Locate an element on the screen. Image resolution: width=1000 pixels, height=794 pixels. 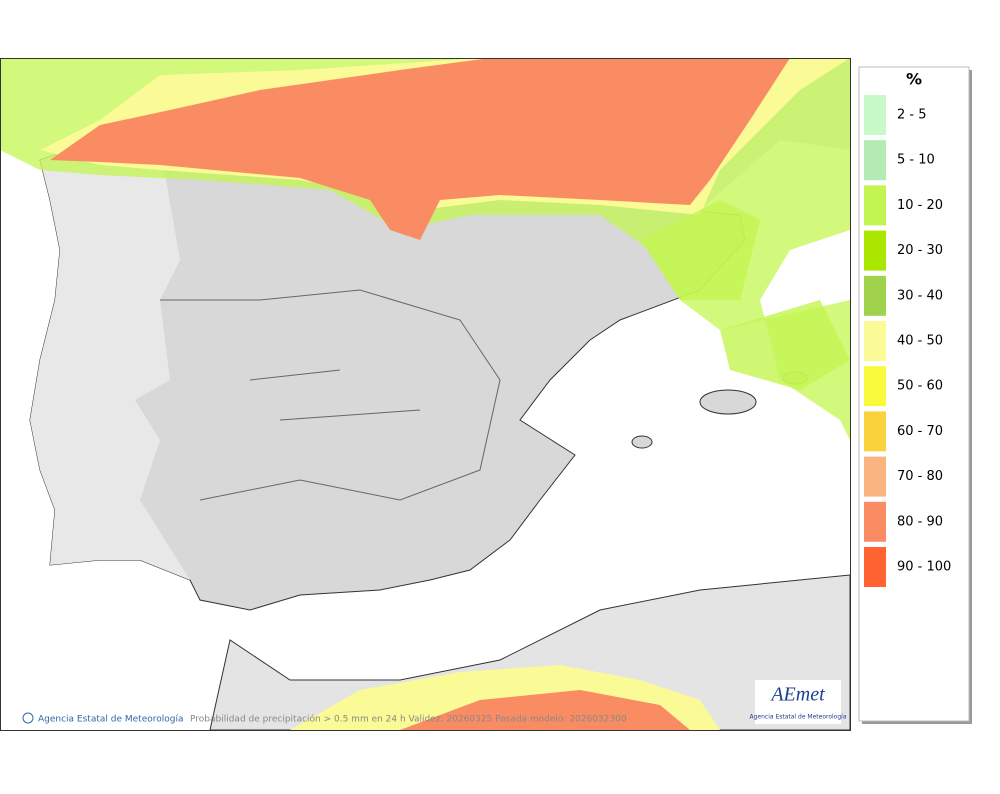
logo-subtitle: Agencia Estatal de Meteorología is located at coordinates (798, 717).